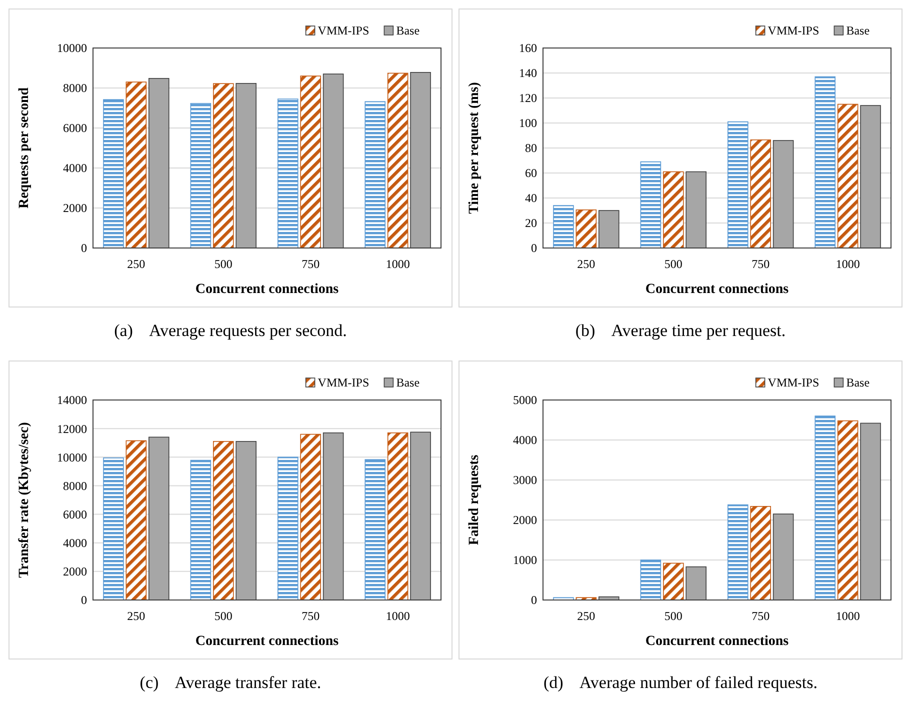 The image size is (911, 701). Describe the element at coordinates (528, 48) in the screenshot. I see `y-tick-label: 160` at that location.